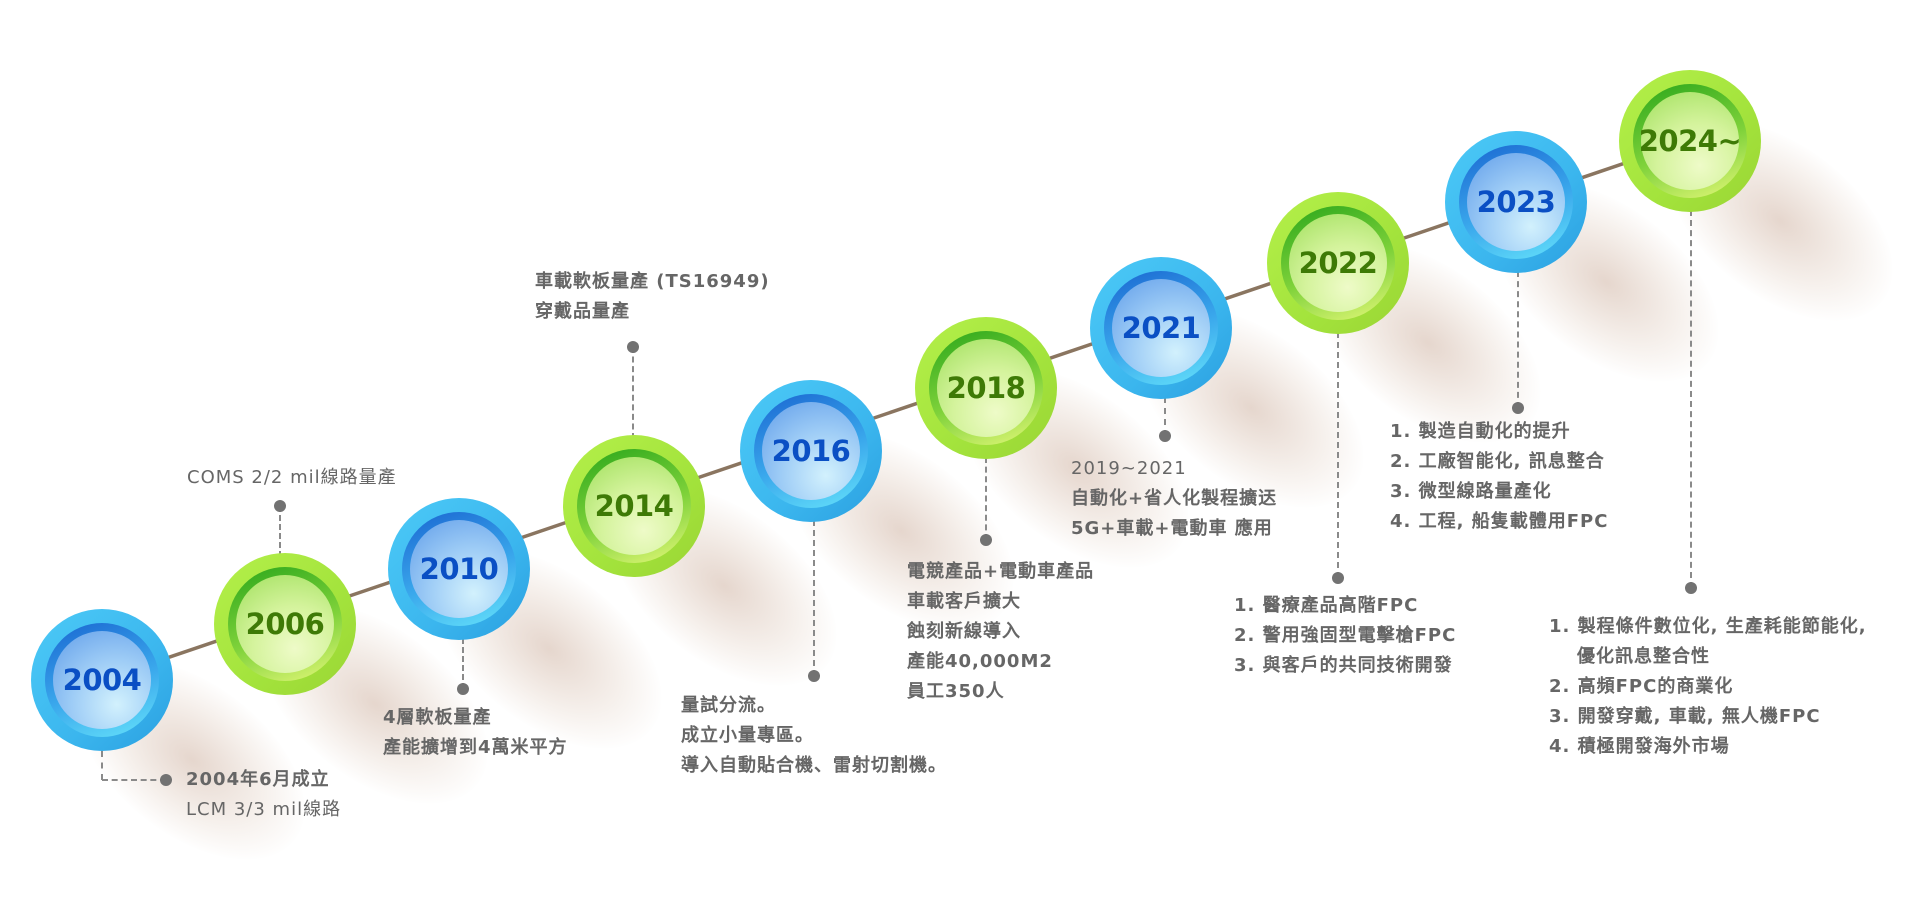 Image resolution: width=1920 pixels, height=899 pixels. Describe the element at coordinates (1499, 521) in the screenshot. I see `note-line: 4. 工程, 船隻載體用FPC` at that location.